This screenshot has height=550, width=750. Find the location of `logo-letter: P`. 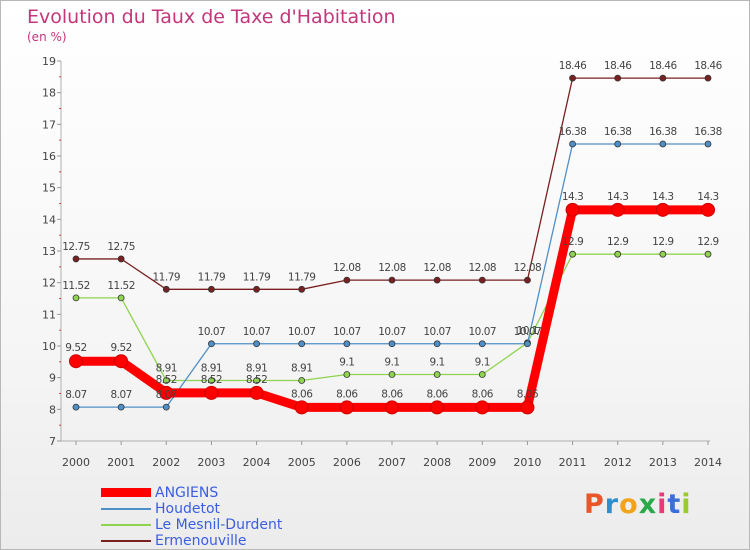

logo-letter: P is located at coordinates (594, 504).